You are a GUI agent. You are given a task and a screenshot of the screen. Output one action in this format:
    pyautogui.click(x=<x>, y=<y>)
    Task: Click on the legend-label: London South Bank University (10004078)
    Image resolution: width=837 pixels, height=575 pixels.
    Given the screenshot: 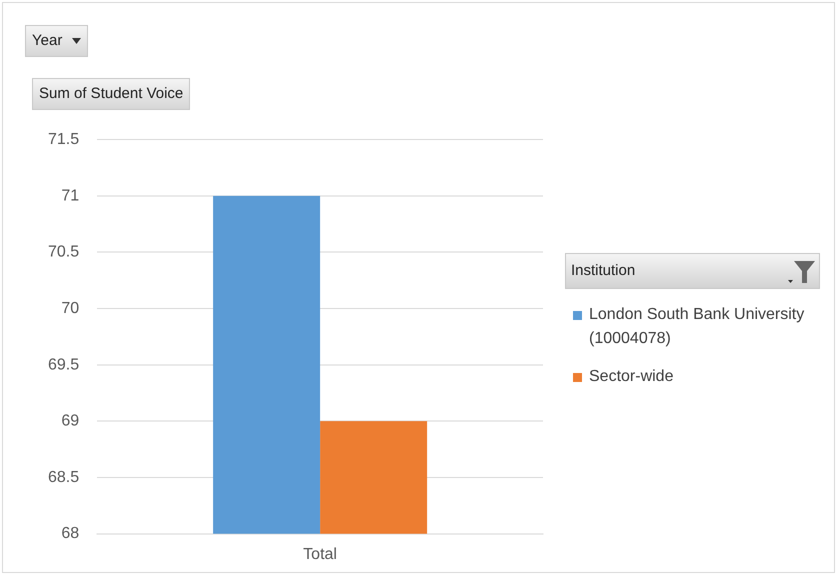 What is the action you would take?
    pyautogui.click(x=697, y=327)
    